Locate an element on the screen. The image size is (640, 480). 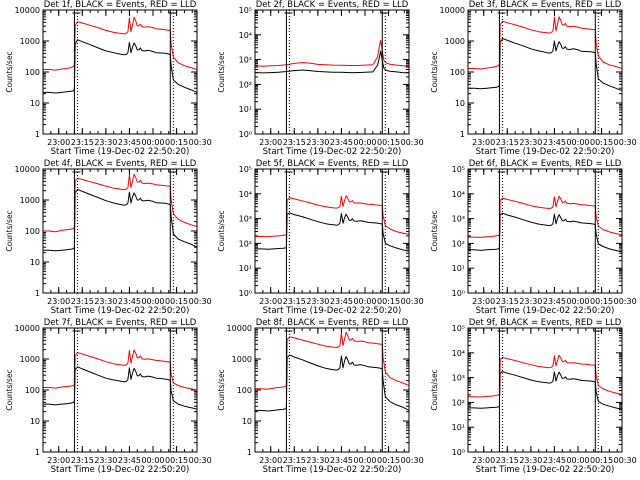
y-tick-label: 1 is located at coordinates (37, 293).